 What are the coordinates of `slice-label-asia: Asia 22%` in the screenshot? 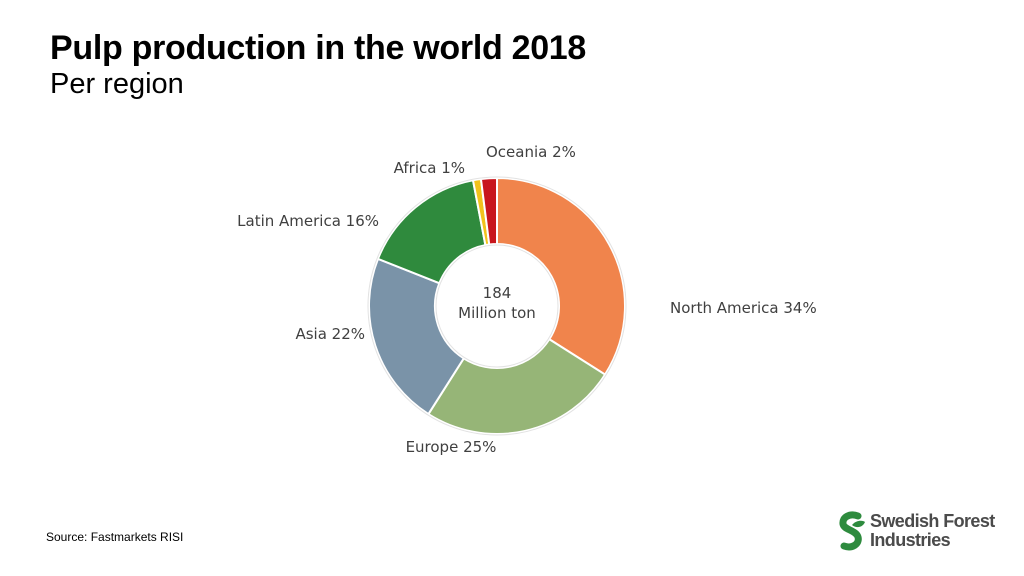 It's located at (330, 334).